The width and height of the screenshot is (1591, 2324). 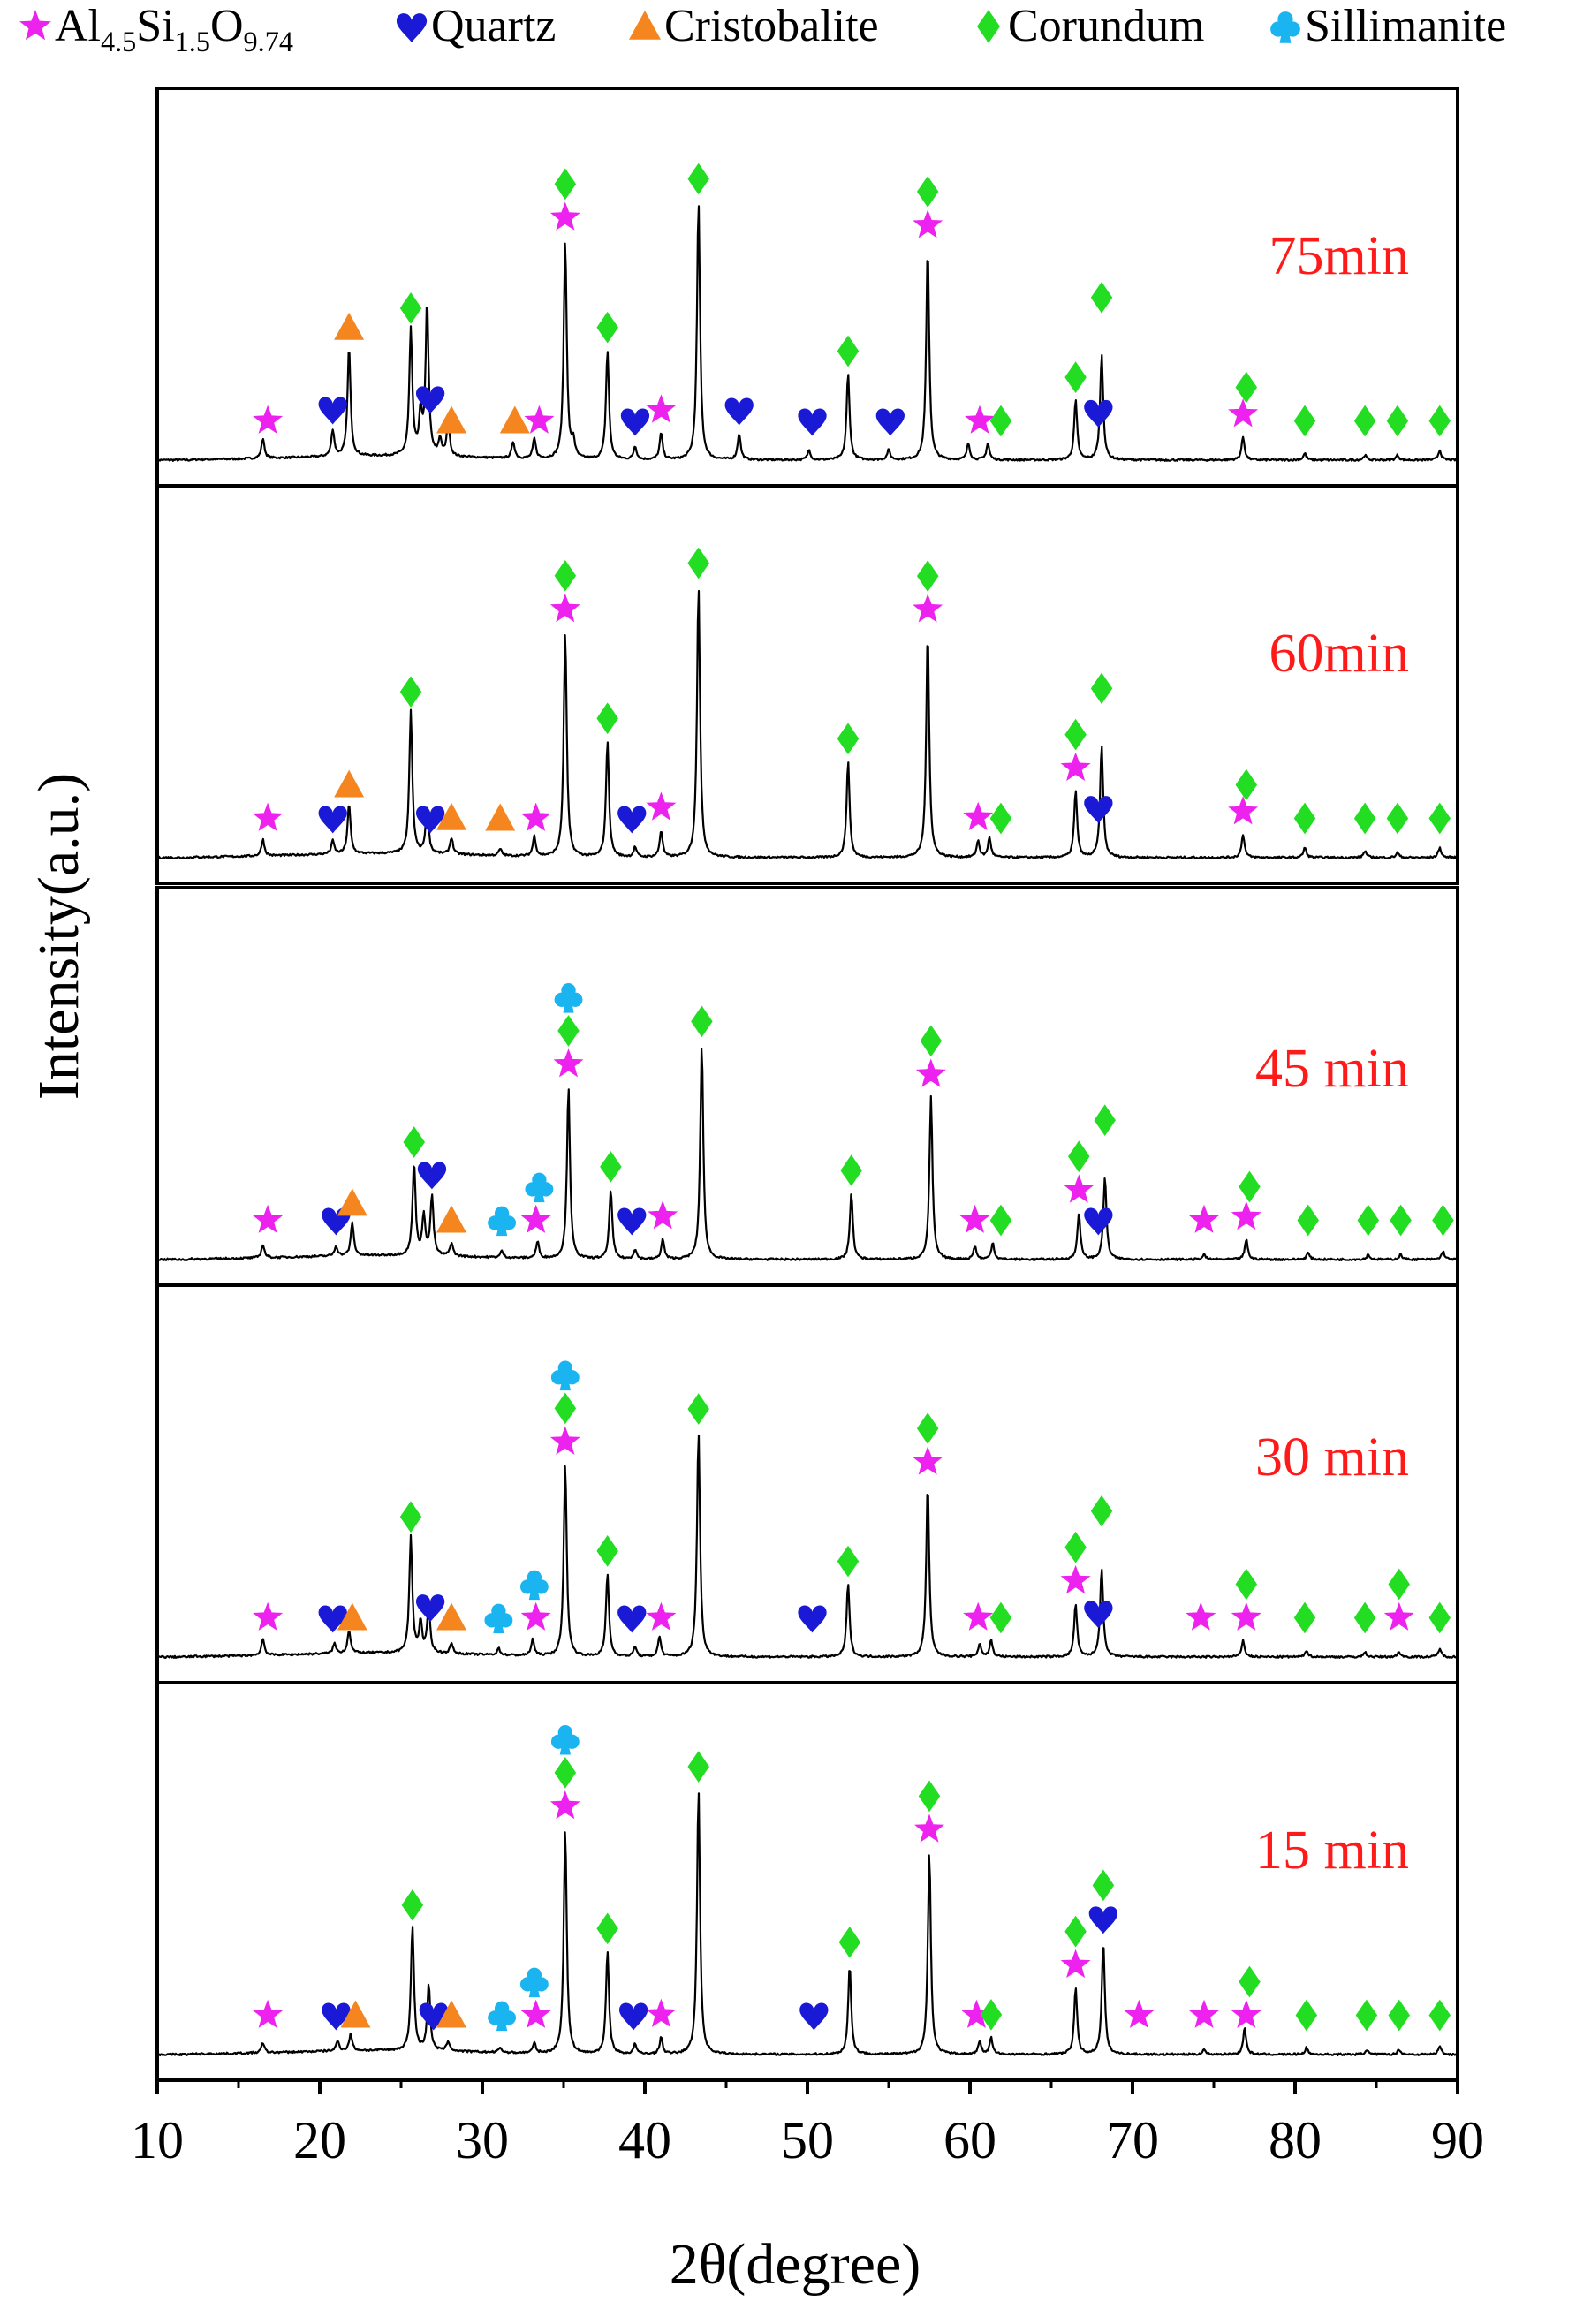 I want to click on legend-label-1: Quartz, so click(x=493, y=26).